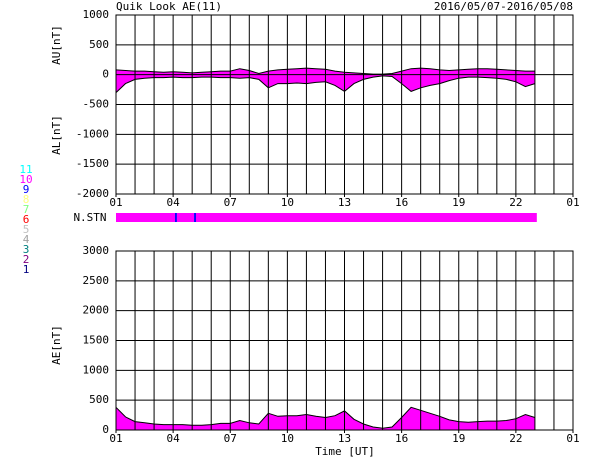 This screenshot has height=460, width=590. Describe the element at coordinates (26, 199) in the screenshot. I see `station-legend-label: 8` at that location.